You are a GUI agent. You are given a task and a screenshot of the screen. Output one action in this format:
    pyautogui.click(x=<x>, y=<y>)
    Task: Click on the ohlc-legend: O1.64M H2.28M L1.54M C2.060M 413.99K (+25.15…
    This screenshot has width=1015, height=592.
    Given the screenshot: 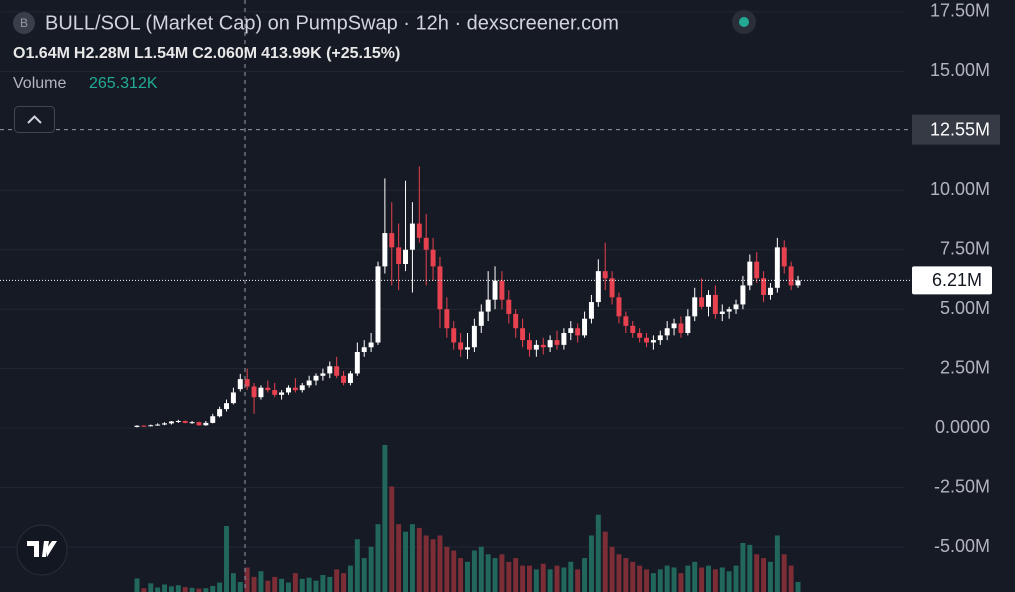 What is the action you would take?
    pyautogui.click(x=206, y=53)
    